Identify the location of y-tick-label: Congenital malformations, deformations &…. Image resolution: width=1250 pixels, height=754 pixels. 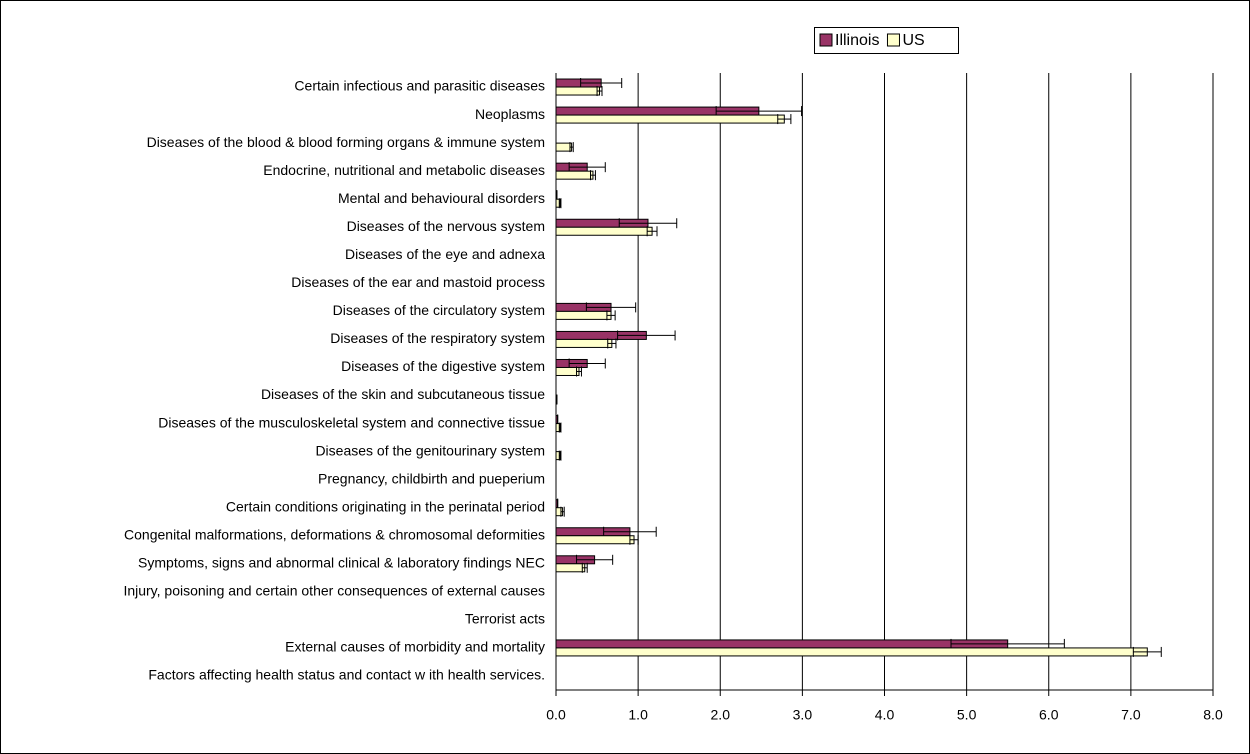
(334, 534).